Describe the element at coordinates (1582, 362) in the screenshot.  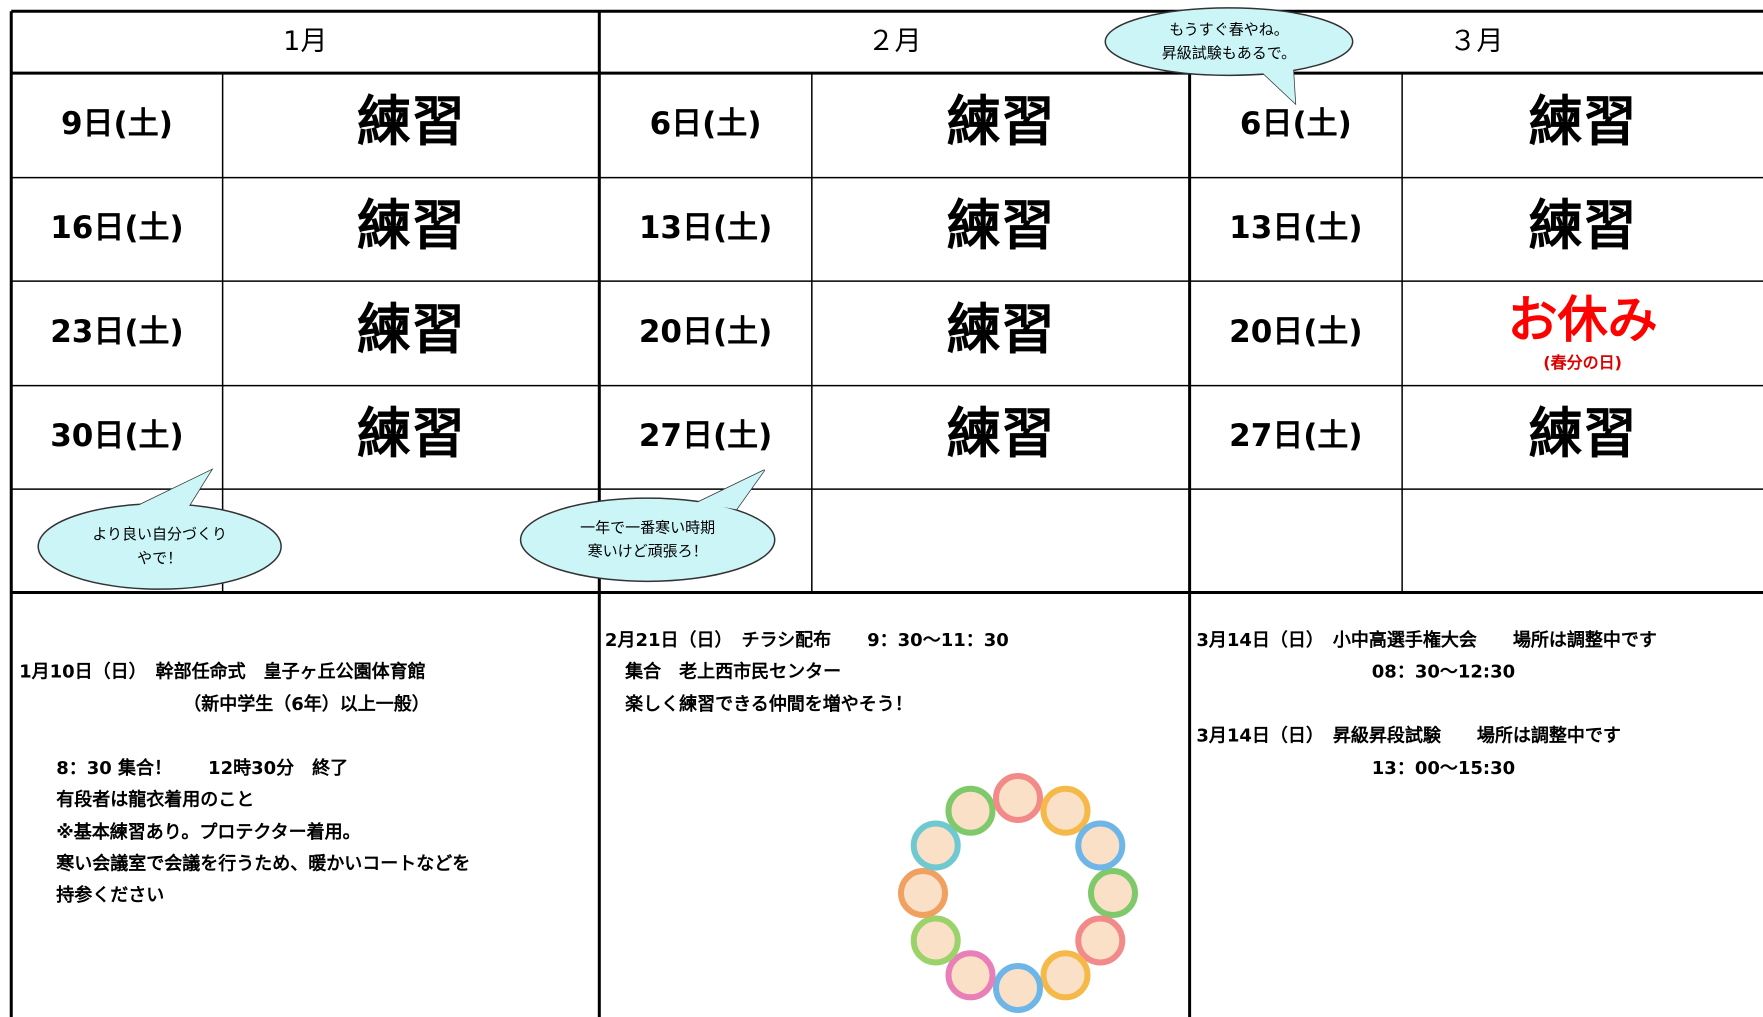
I see `event-note: (春分の日)` at that location.